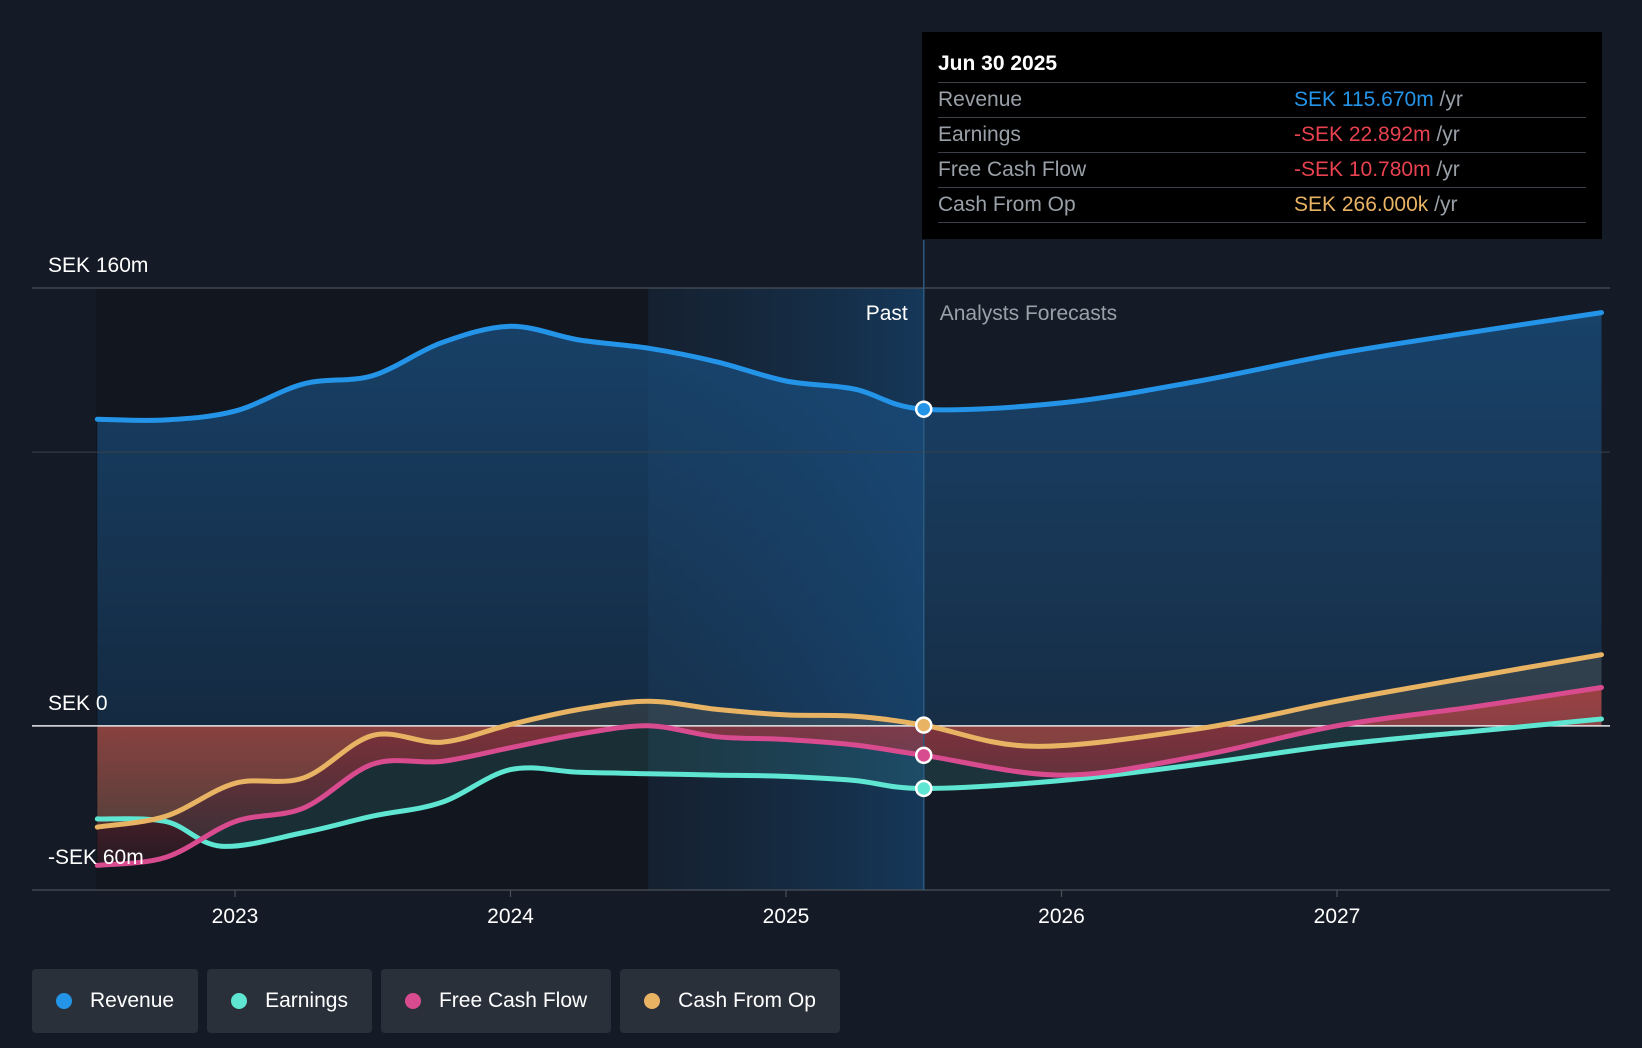 The width and height of the screenshot is (1642, 1048). Describe the element at coordinates (1362, 169) in the screenshot. I see `tooltip-value: -SEK 10.780m` at that location.